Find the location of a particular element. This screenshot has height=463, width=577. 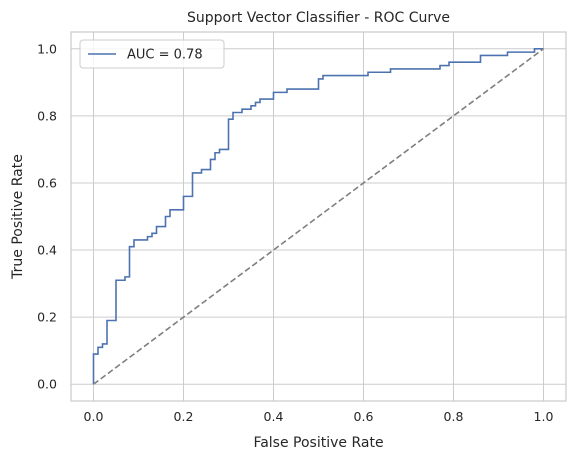

y-tick-label: 0.8 is located at coordinates (47, 115).